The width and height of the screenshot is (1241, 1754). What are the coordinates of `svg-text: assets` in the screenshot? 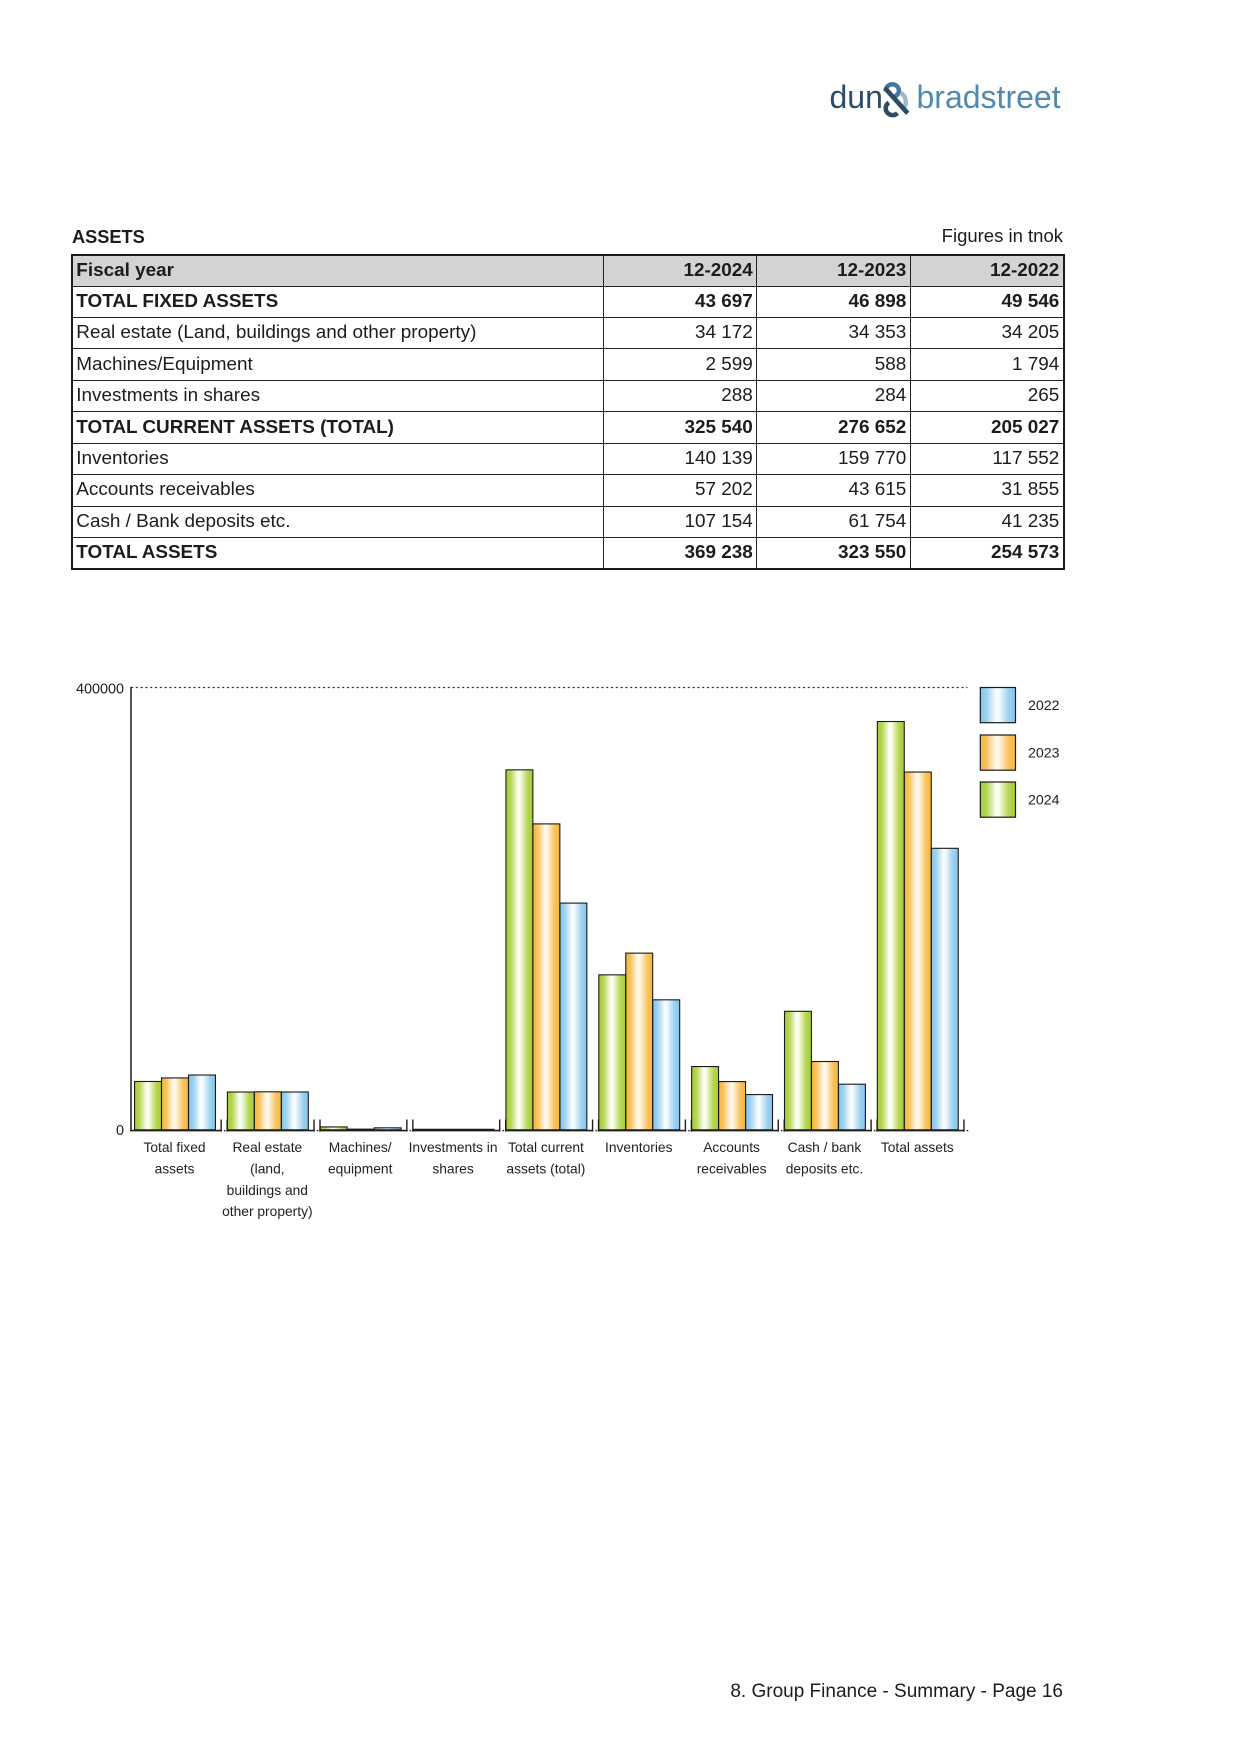 It's located at (175, 1168).